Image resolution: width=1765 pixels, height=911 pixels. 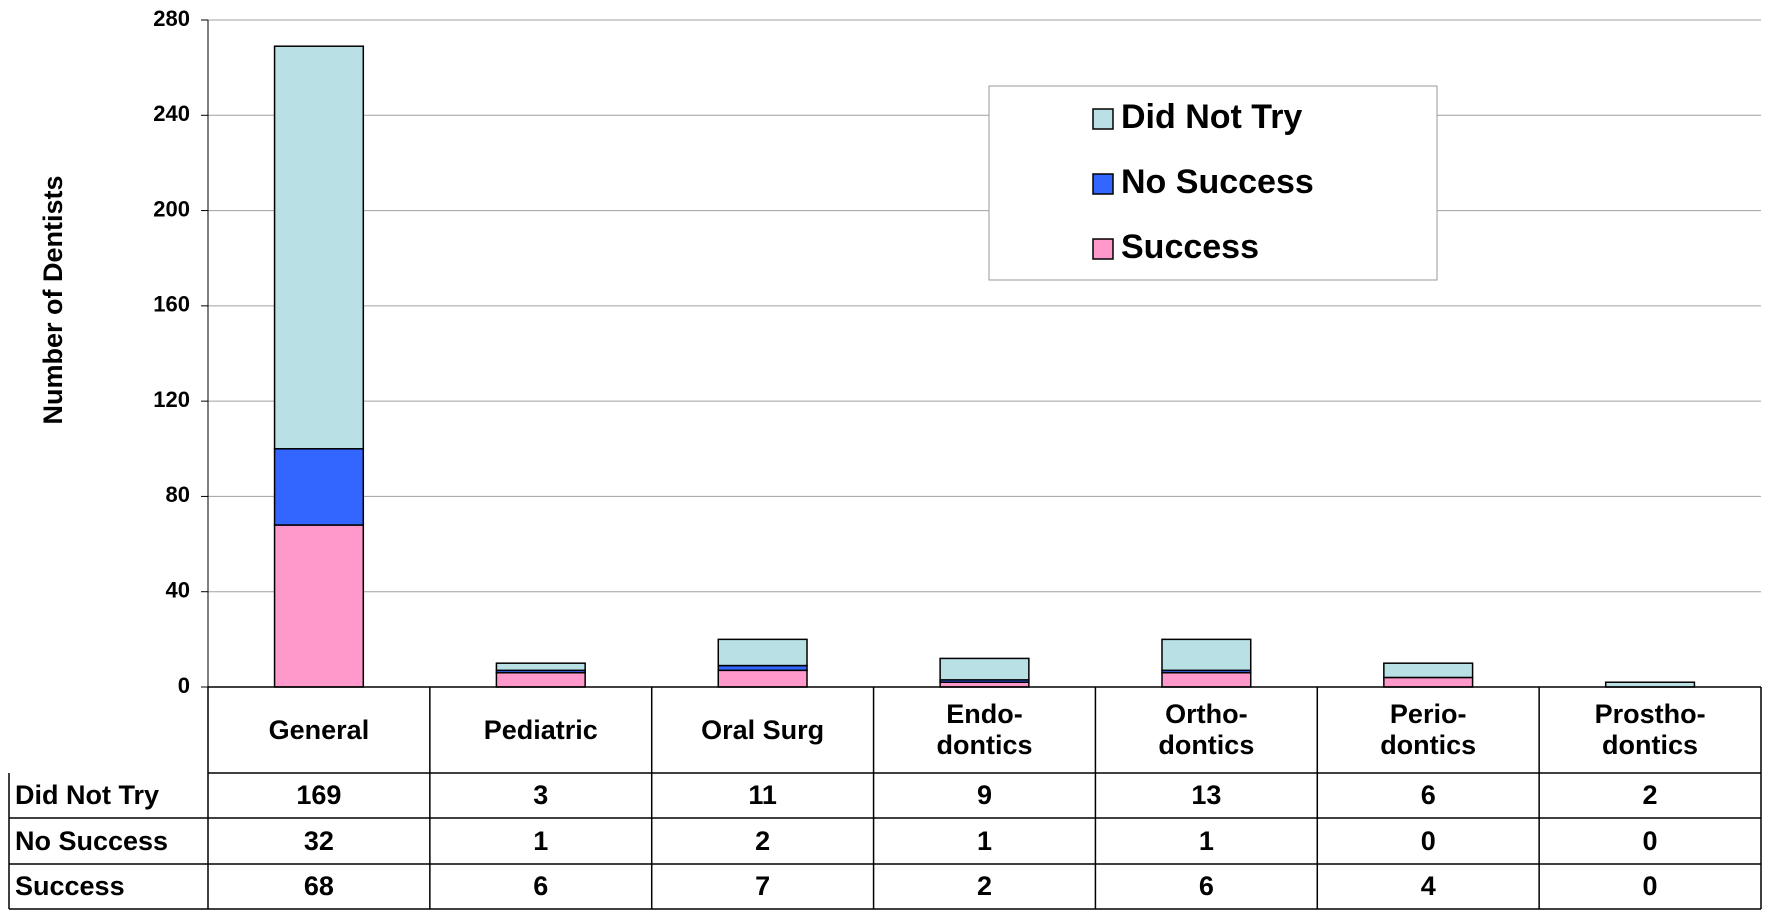 I want to click on y-axis-label: Number of Dentists, so click(x=53, y=299).